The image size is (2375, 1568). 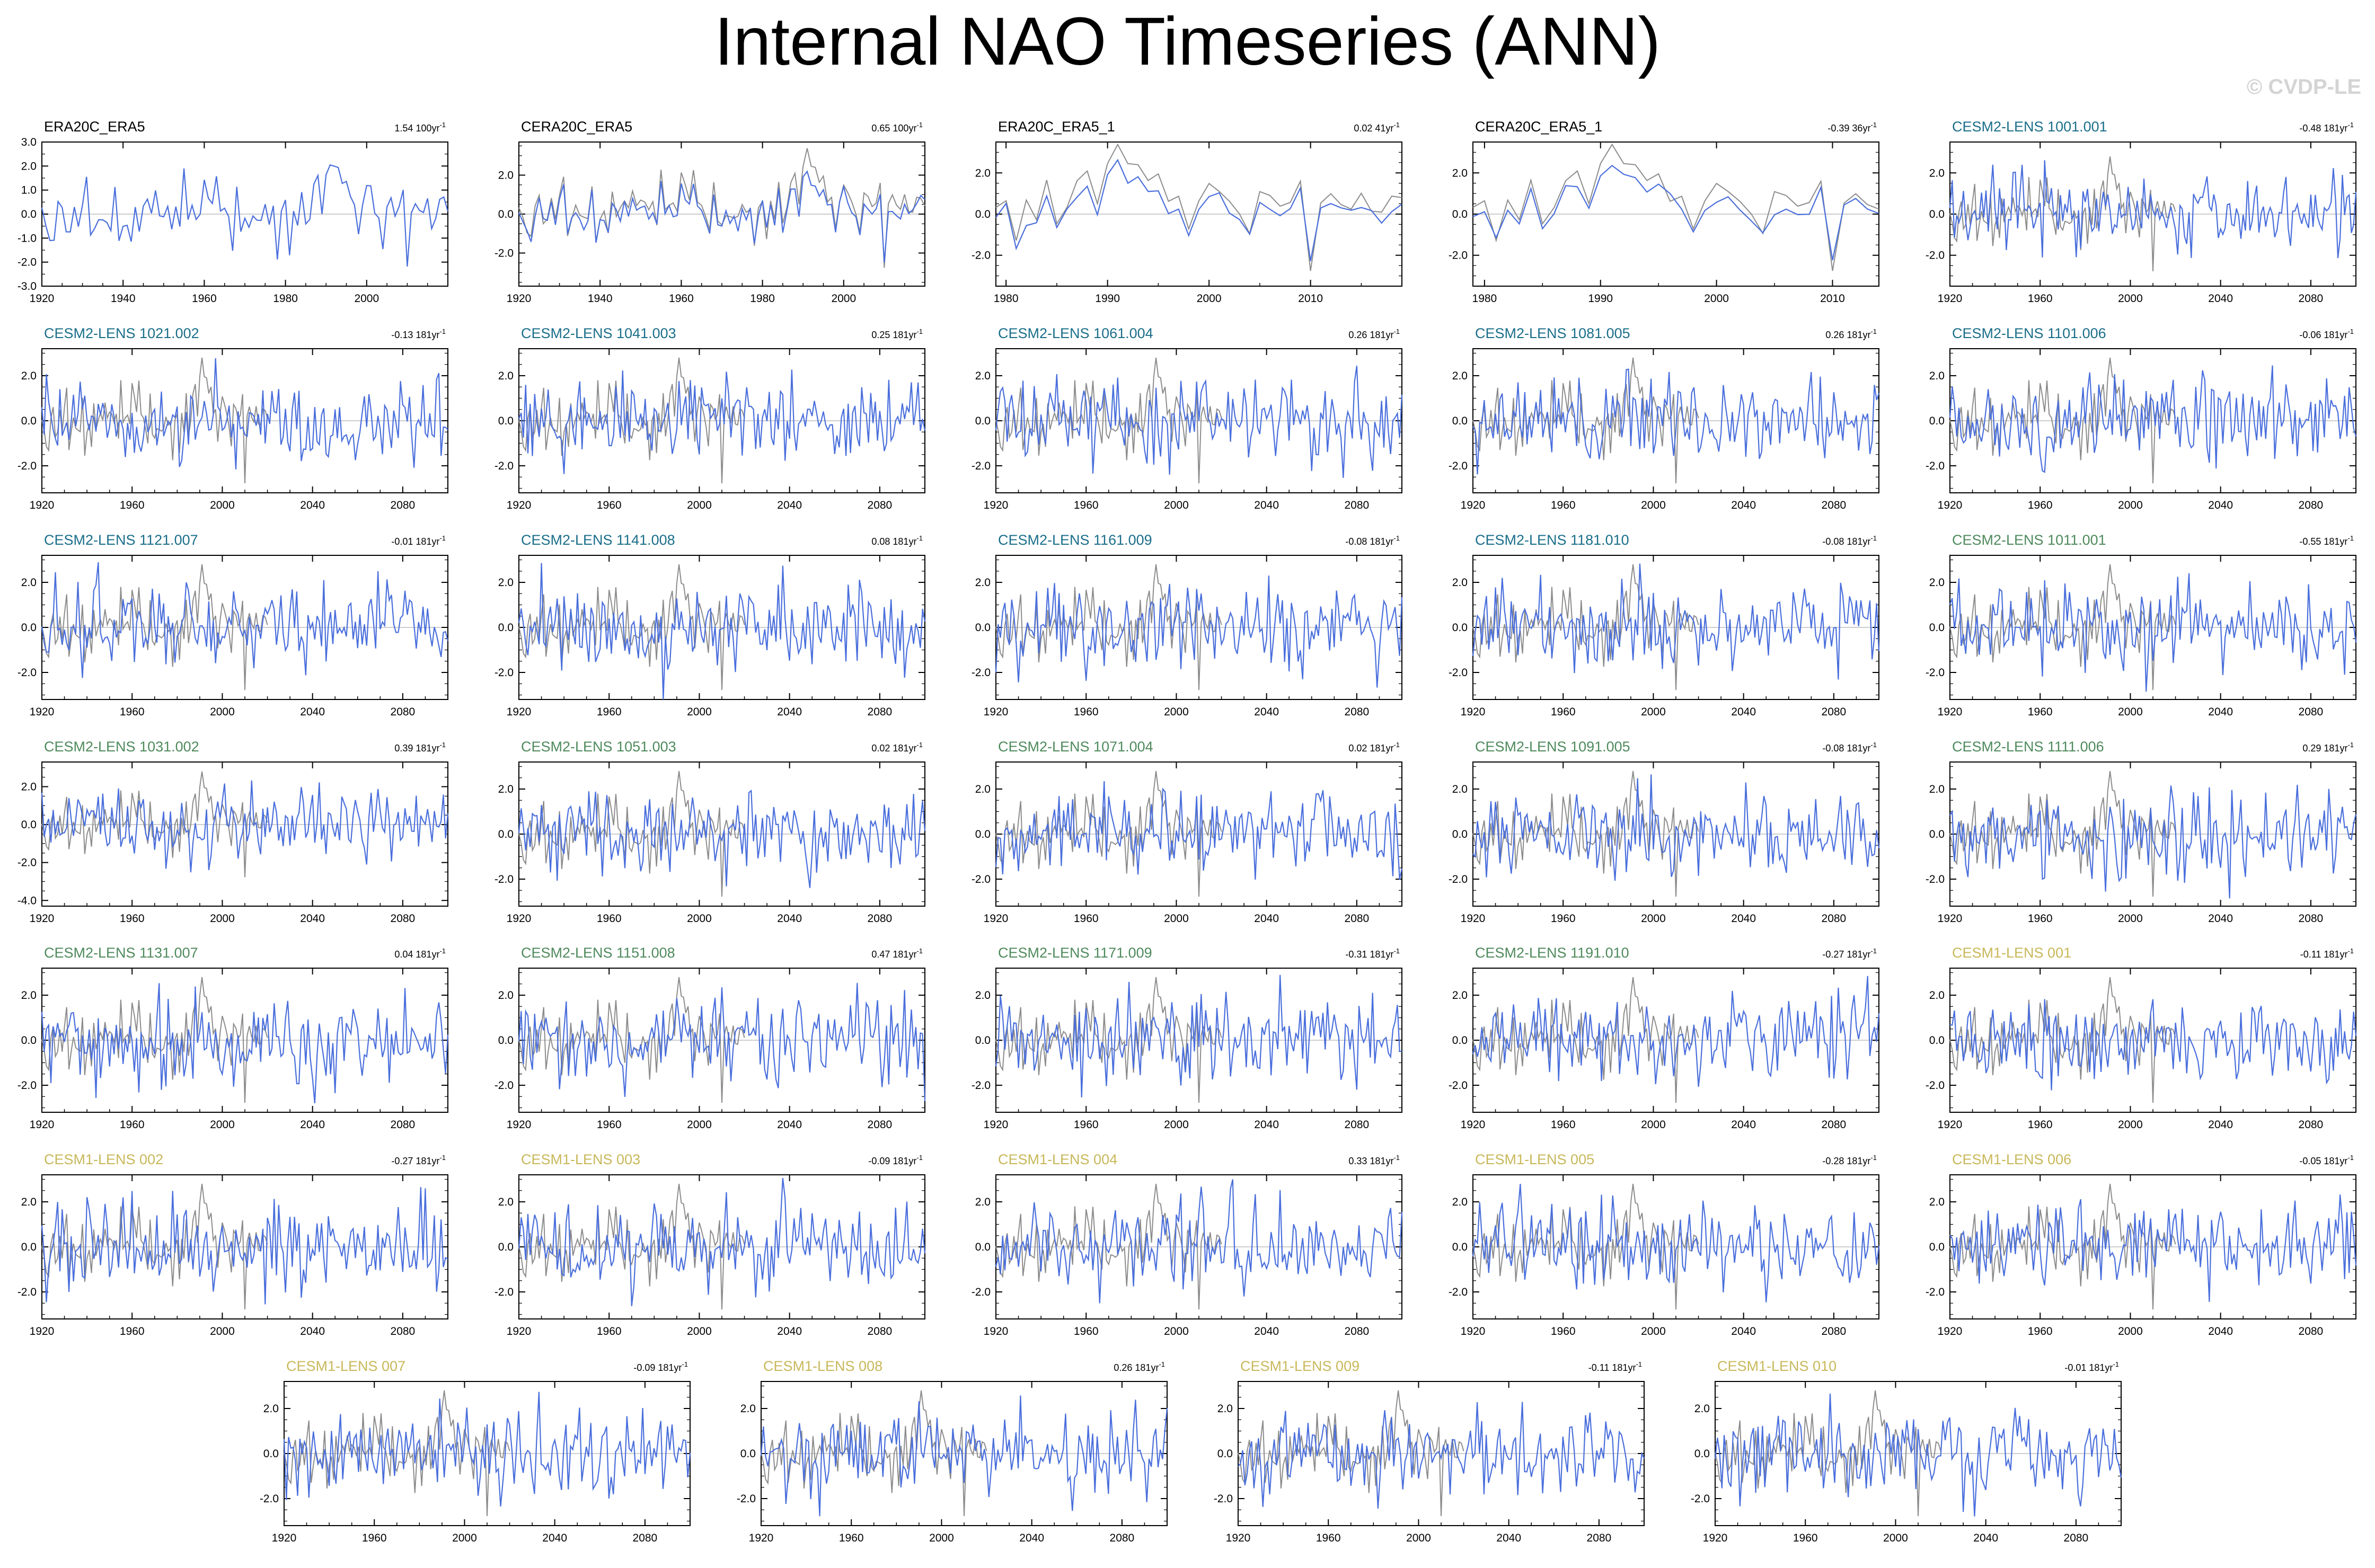 I want to click on panel-trend: 0.26 181yr-1, so click(x=1374, y=333).